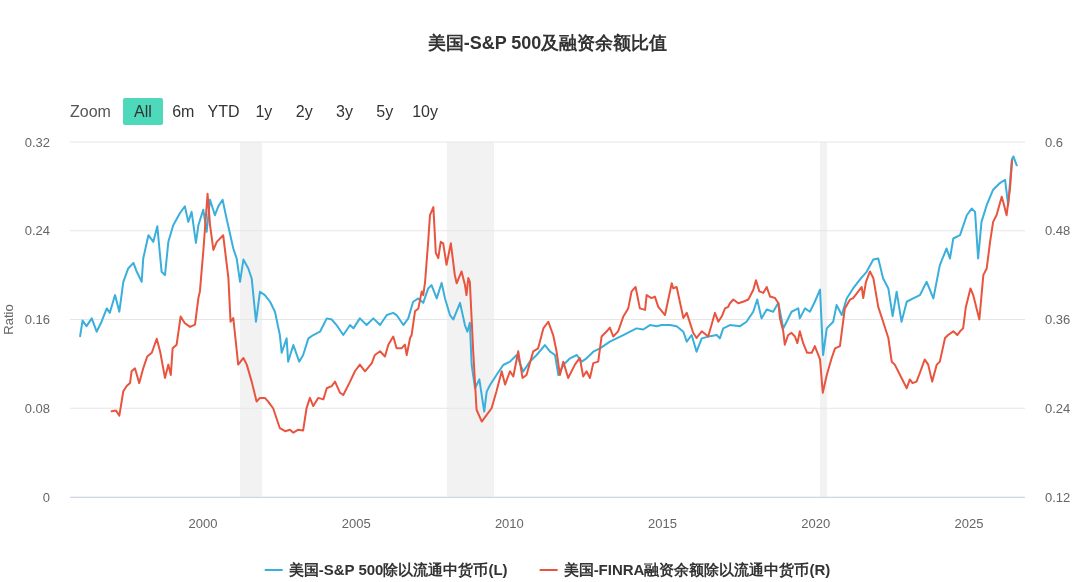 The width and height of the screenshot is (1080, 582). I want to click on x-tick-label: 2020, so click(816, 523).